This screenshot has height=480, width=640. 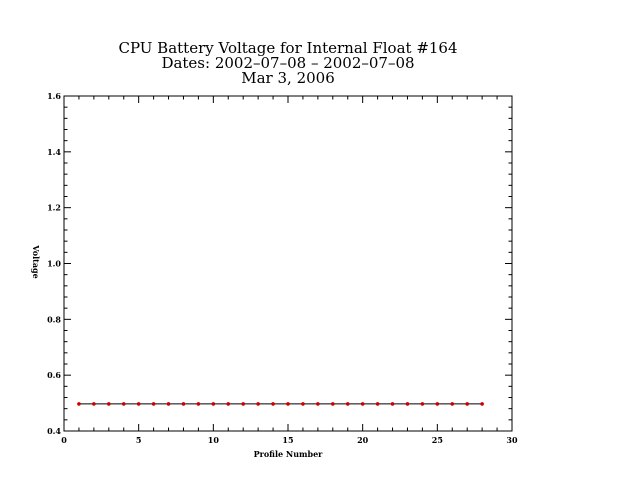 I want to click on x-tick-label: 20, so click(x=363, y=440).